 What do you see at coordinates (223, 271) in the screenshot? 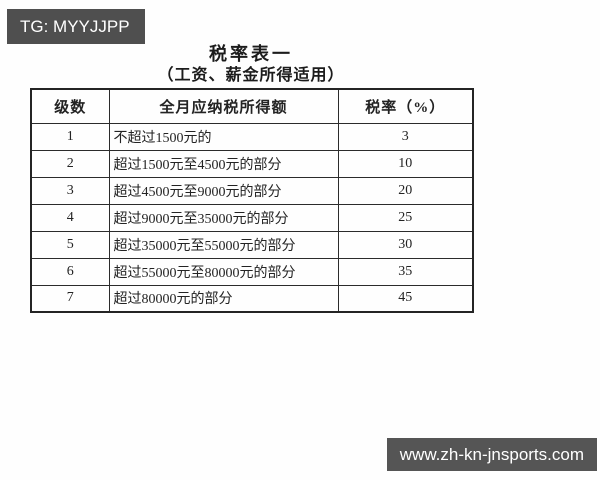
I see `cell-income-bracket: 超过55000元至80000元的部分` at bounding box center [223, 271].